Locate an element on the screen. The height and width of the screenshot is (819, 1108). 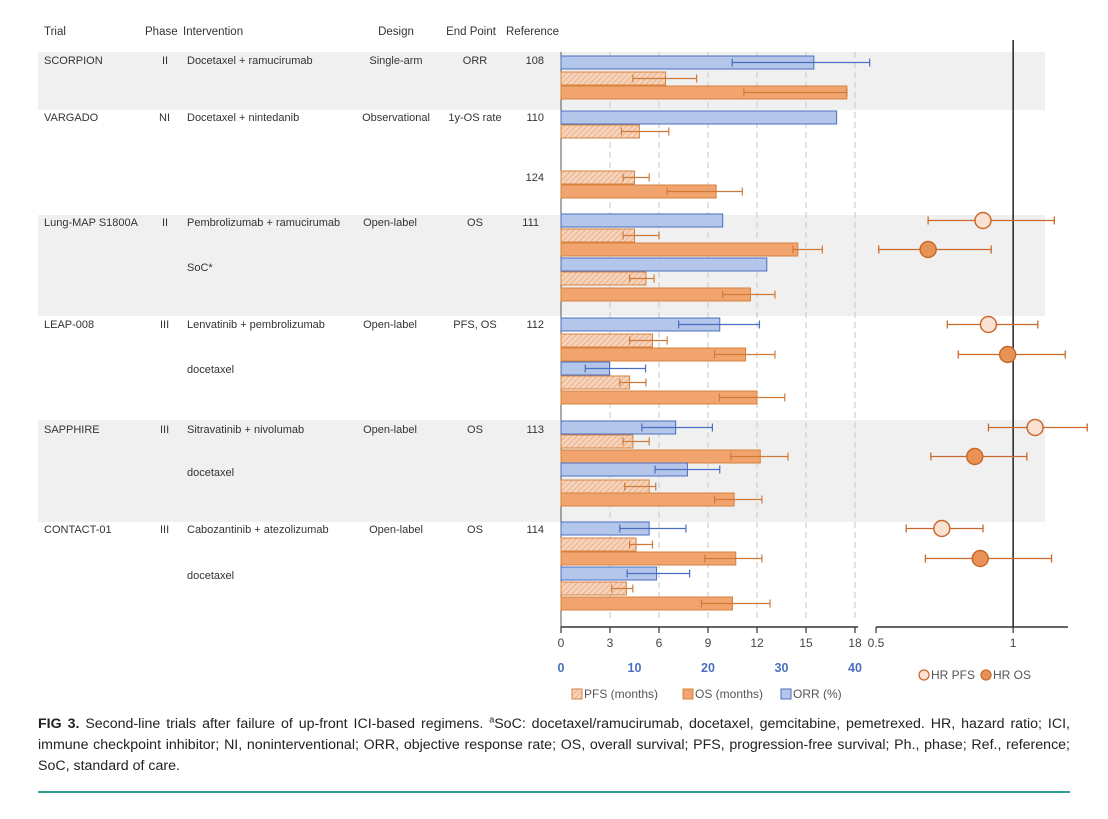
caption-label: FIG 3. is located at coordinates (59, 724).